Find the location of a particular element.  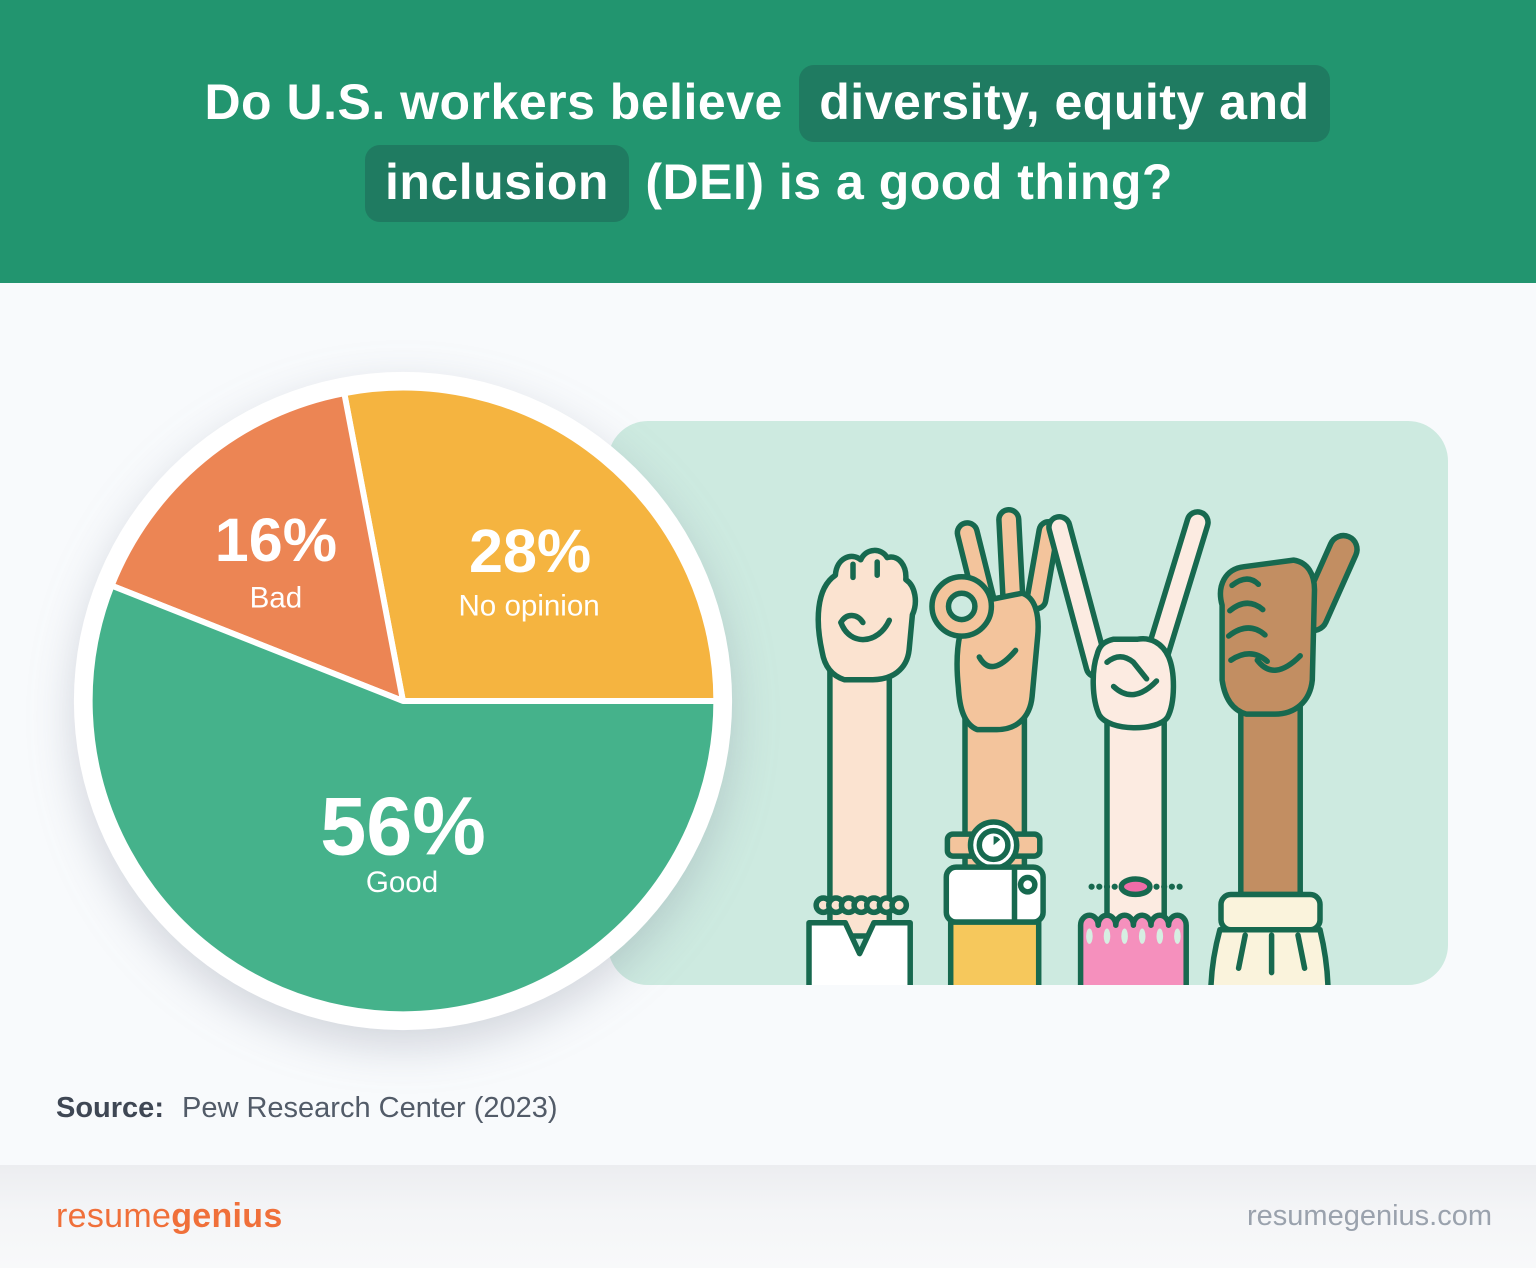

bad-percent-label: 16% is located at coordinates (276, 540).